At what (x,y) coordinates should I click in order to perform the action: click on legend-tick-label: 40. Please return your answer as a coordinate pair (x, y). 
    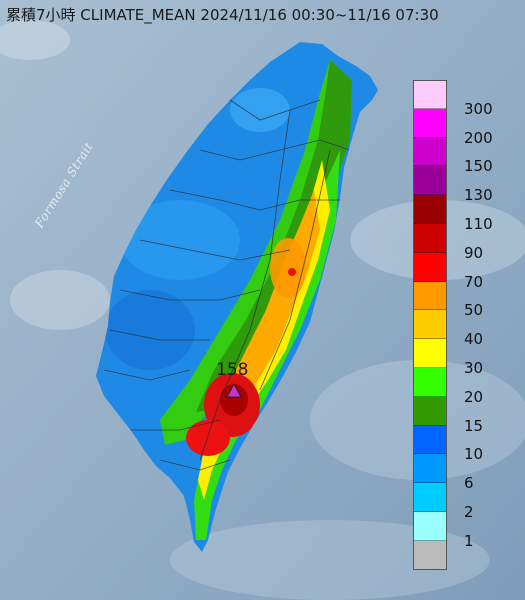
    Looking at the image, I should click on (474, 339).